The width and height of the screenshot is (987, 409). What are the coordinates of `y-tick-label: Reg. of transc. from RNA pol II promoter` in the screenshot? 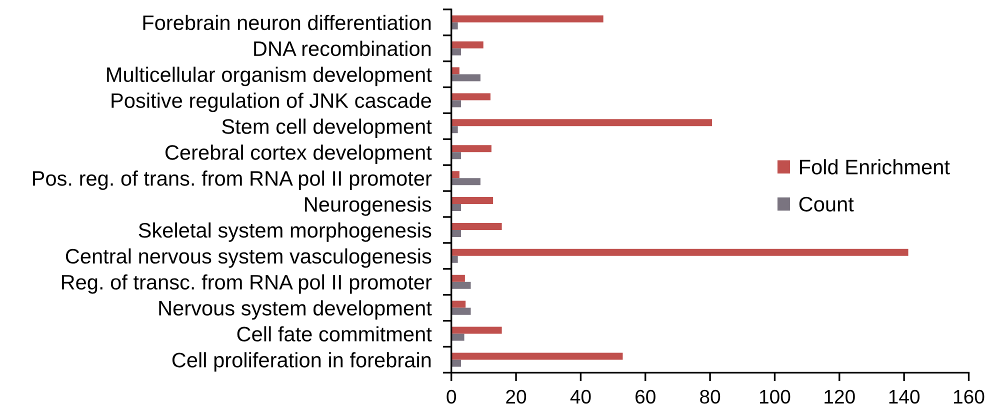 It's located at (247, 284).